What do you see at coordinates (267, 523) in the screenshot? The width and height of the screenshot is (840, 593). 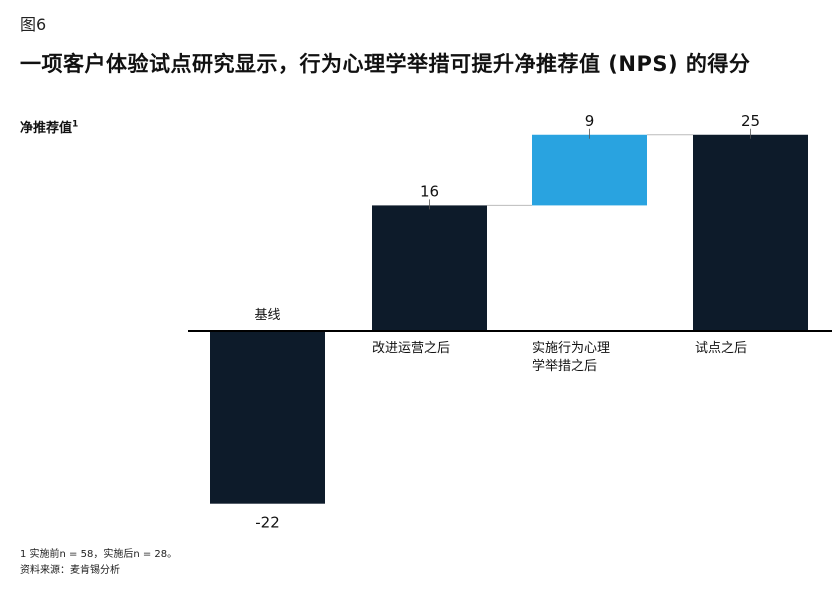 I see `value-label: -22` at bounding box center [267, 523].